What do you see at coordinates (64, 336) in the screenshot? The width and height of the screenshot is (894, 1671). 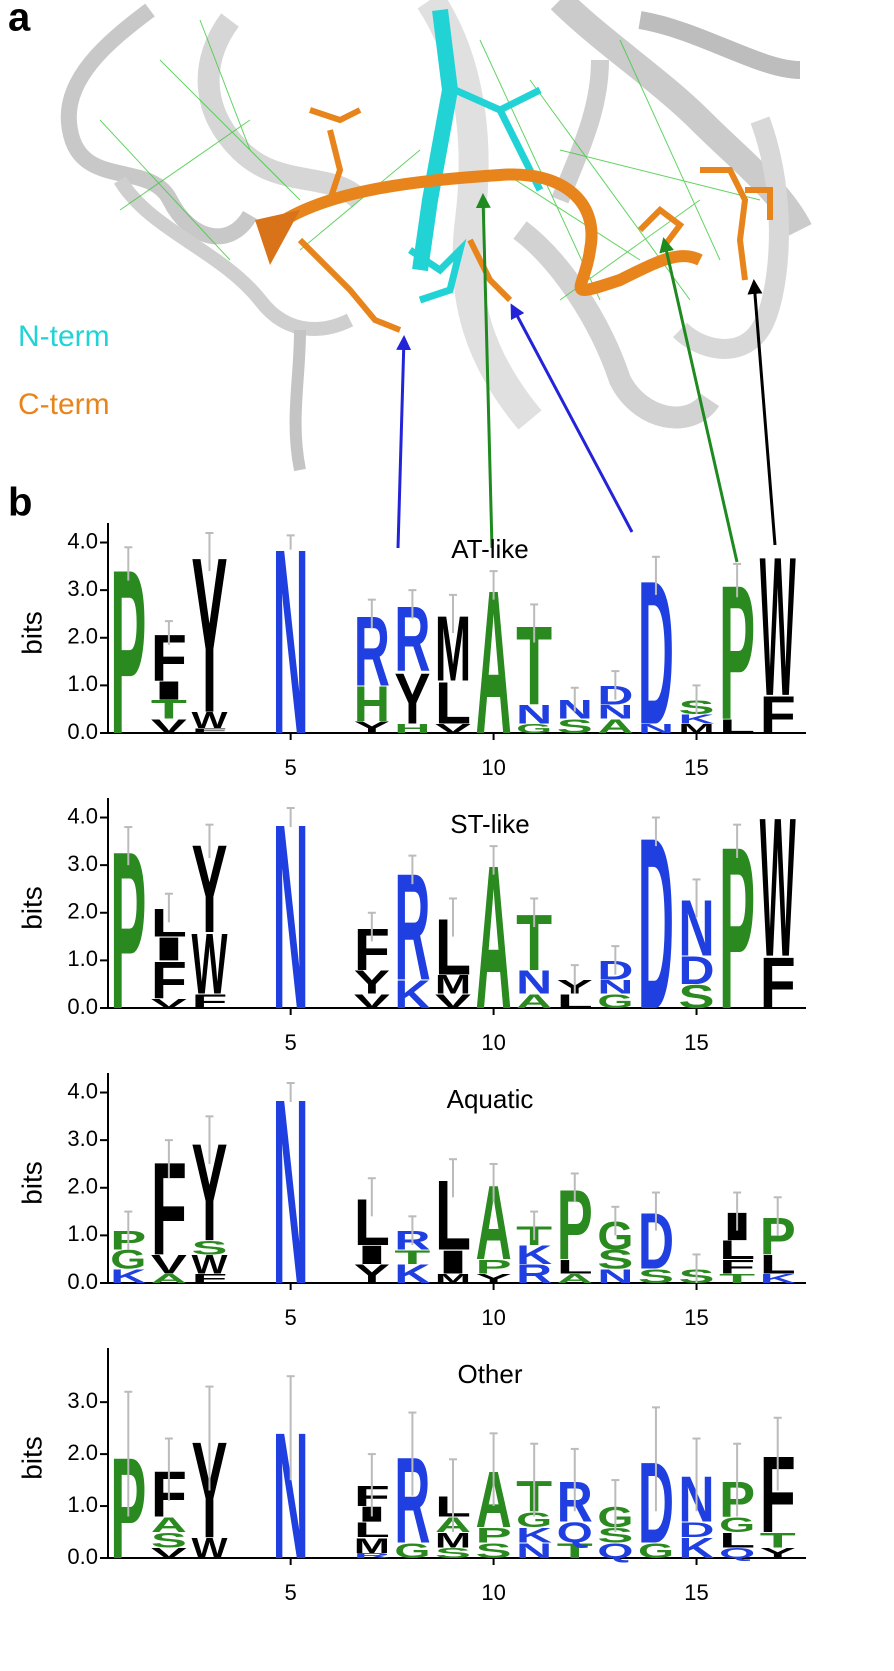 I see `legend-label: N-term` at bounding box center [64, 336].